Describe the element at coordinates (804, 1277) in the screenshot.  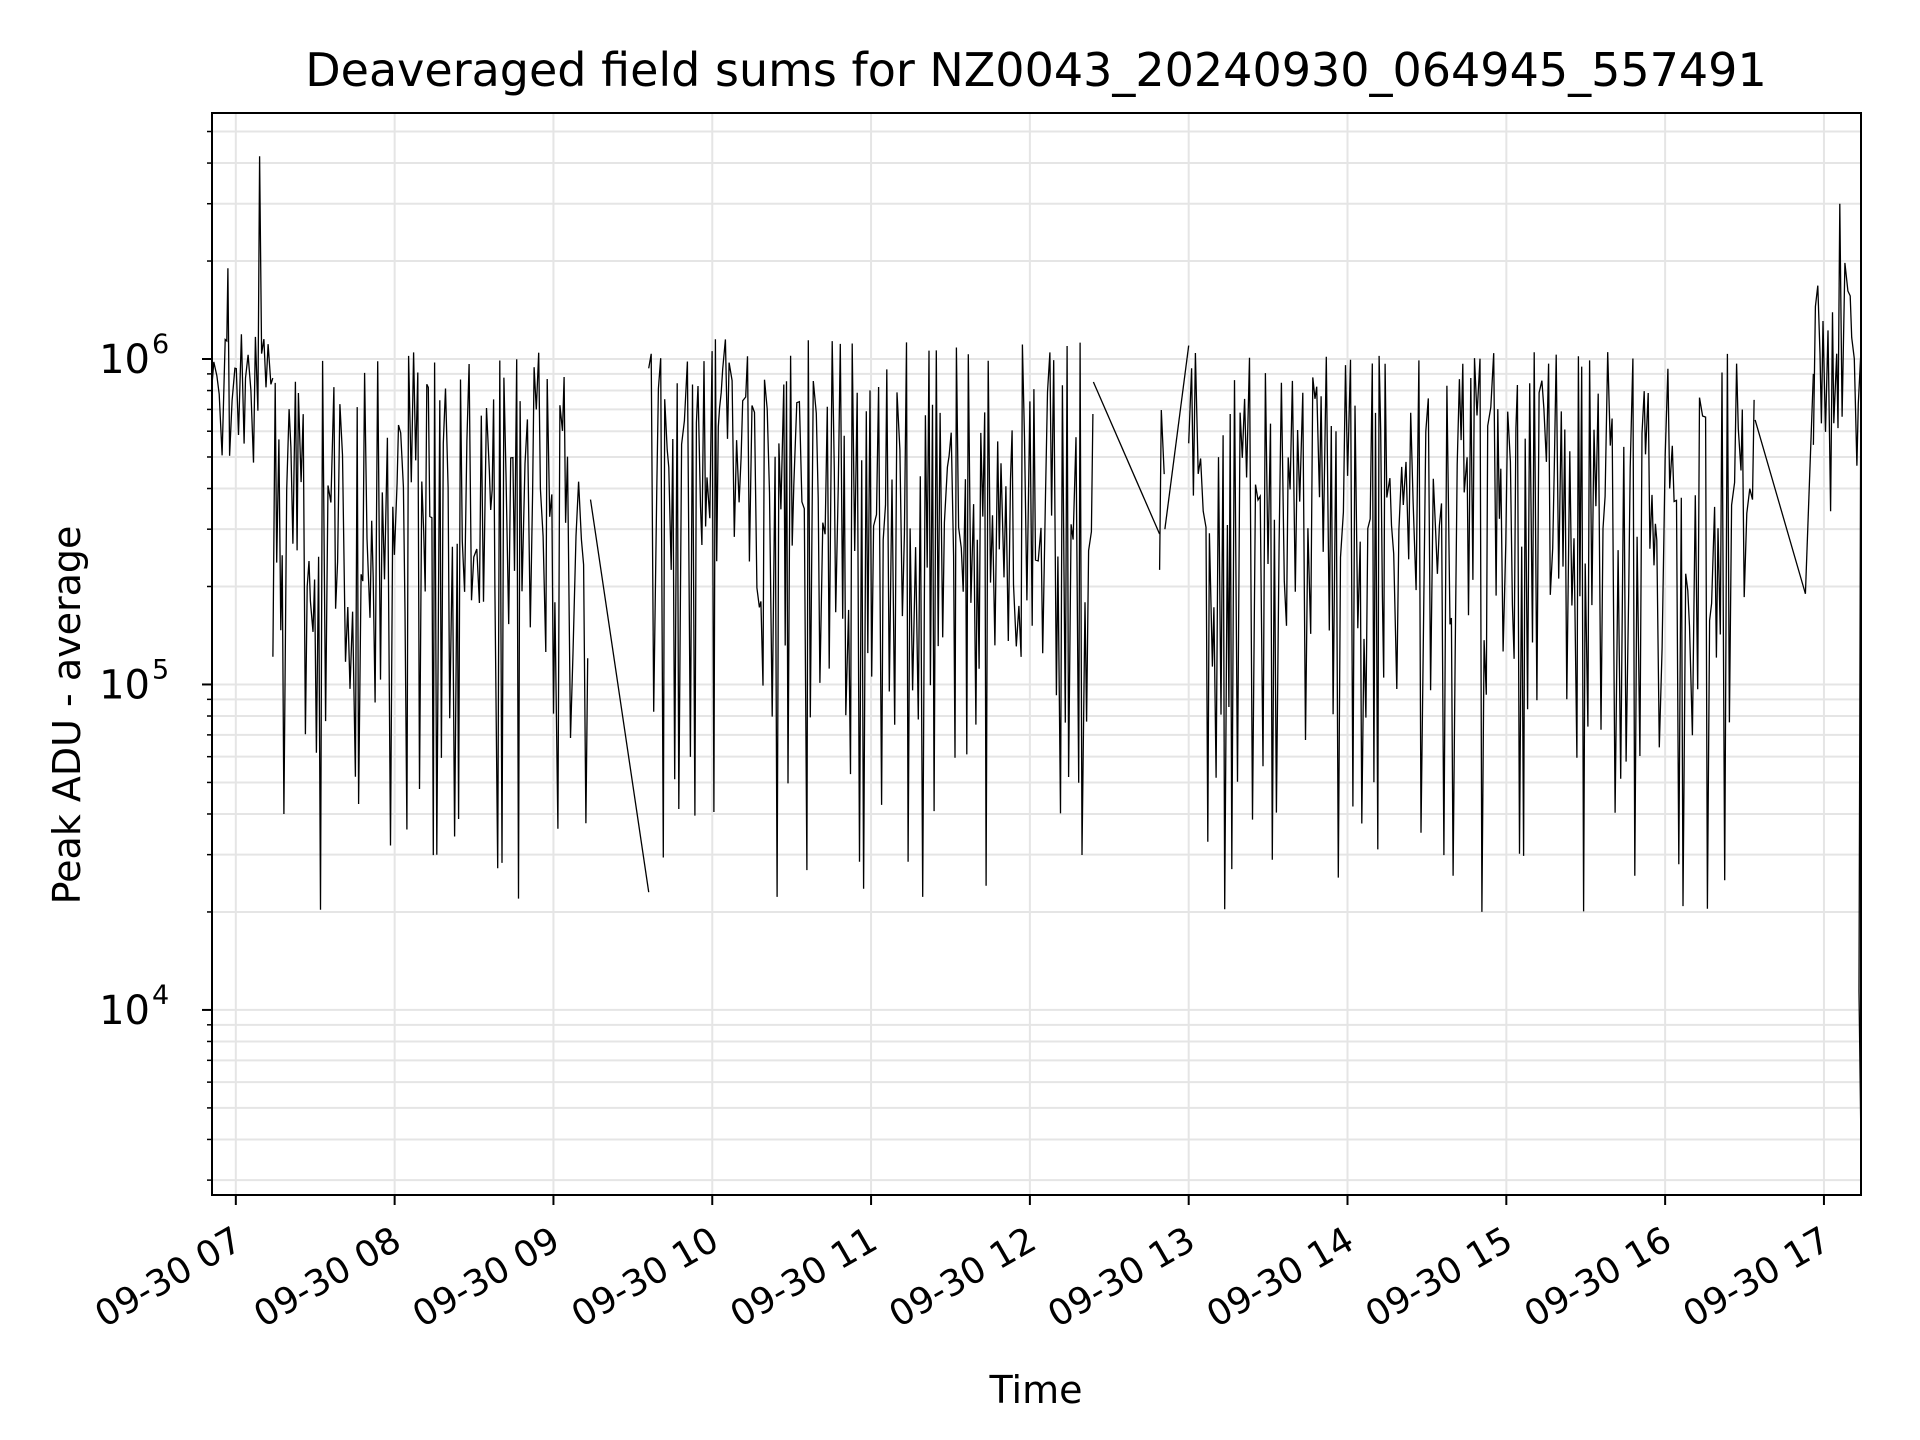
I see `x-tick-label: 09-30 11` at that location.